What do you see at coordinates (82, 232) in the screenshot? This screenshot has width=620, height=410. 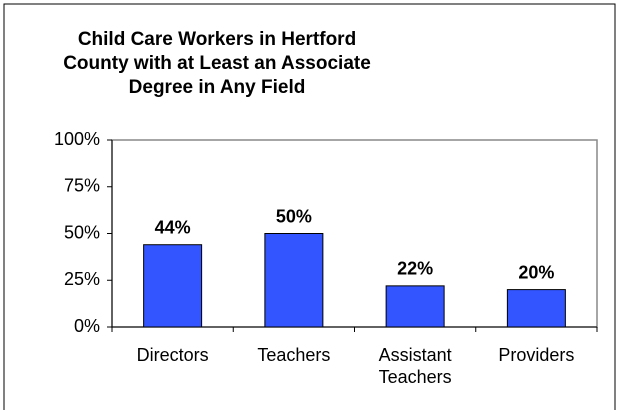 I see `y-tick-label: 50%` at bounding box center [82, 232].